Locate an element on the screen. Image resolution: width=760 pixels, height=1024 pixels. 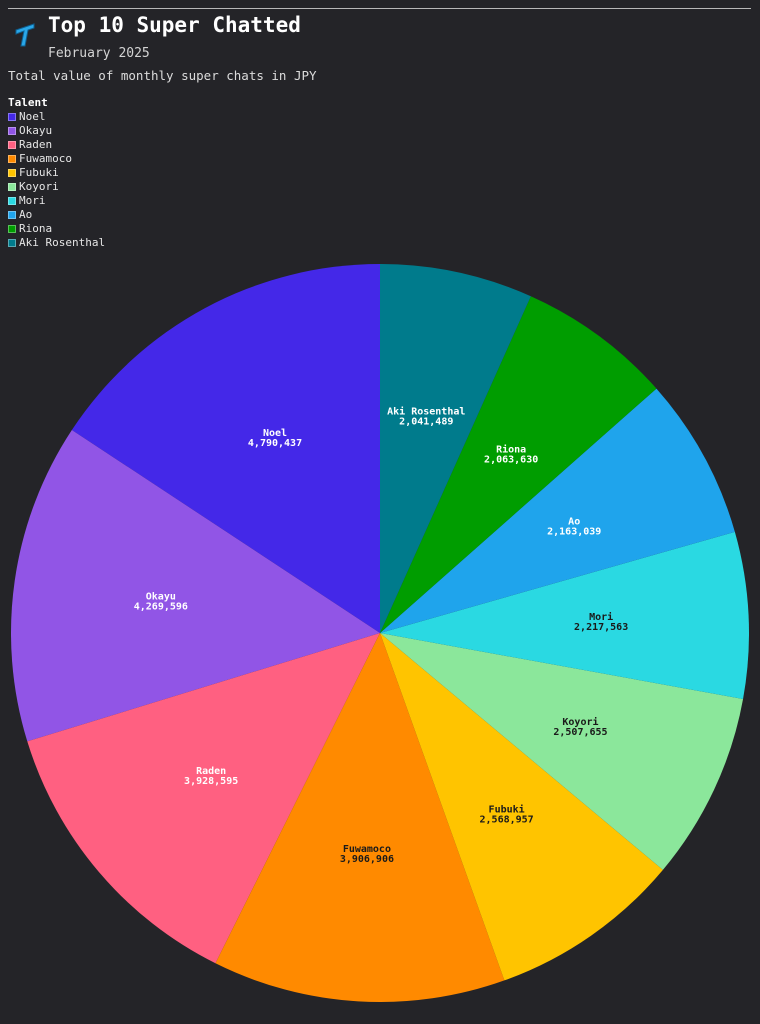
legend-label: Okayu is located at coordinates (36, 130).